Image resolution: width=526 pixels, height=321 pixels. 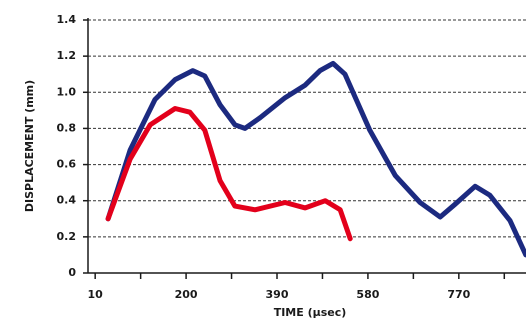 I want to click on y-tick-label: 1.0, so click(x=67, y=91).